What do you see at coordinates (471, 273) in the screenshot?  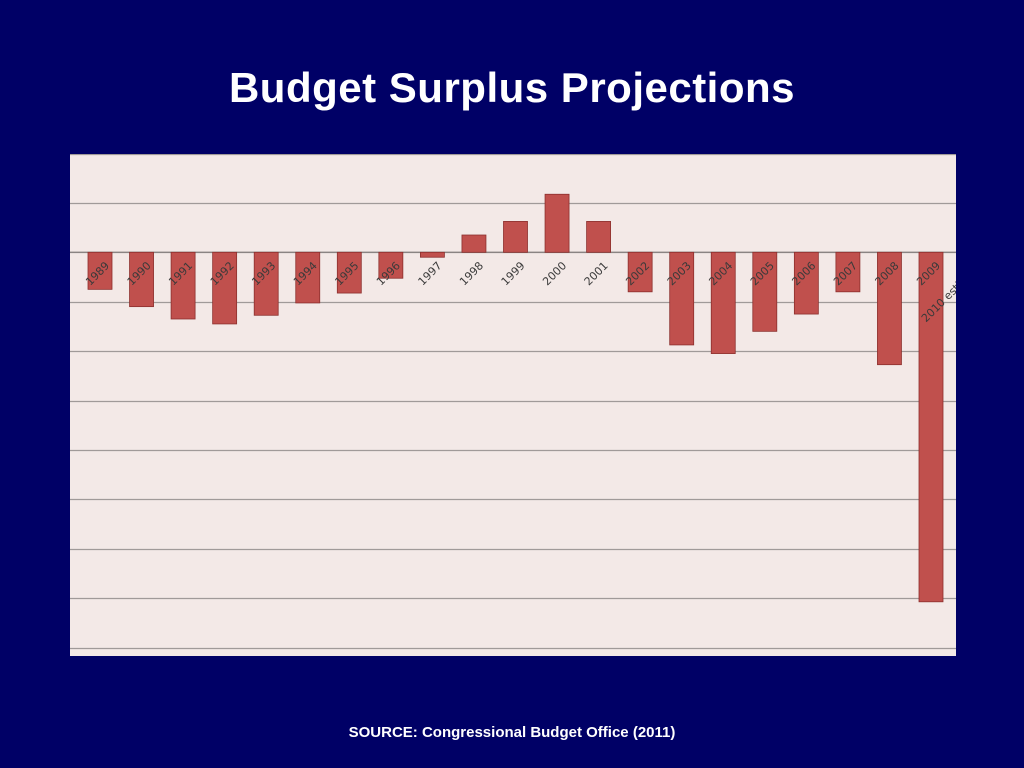 I see `tick-label-1998: 1998` at bounding box center [471, 273].